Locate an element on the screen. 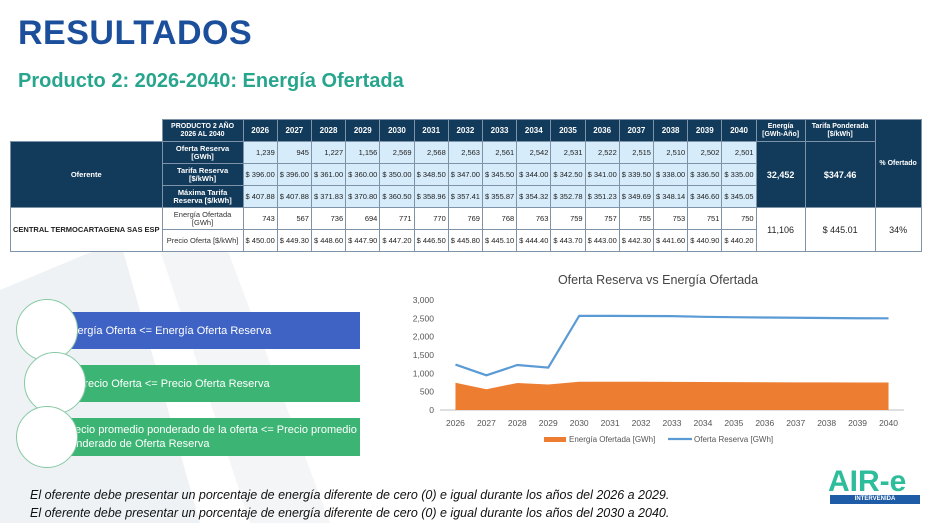  table-cell: $ 342.50 is located at coordinates (568, 174).